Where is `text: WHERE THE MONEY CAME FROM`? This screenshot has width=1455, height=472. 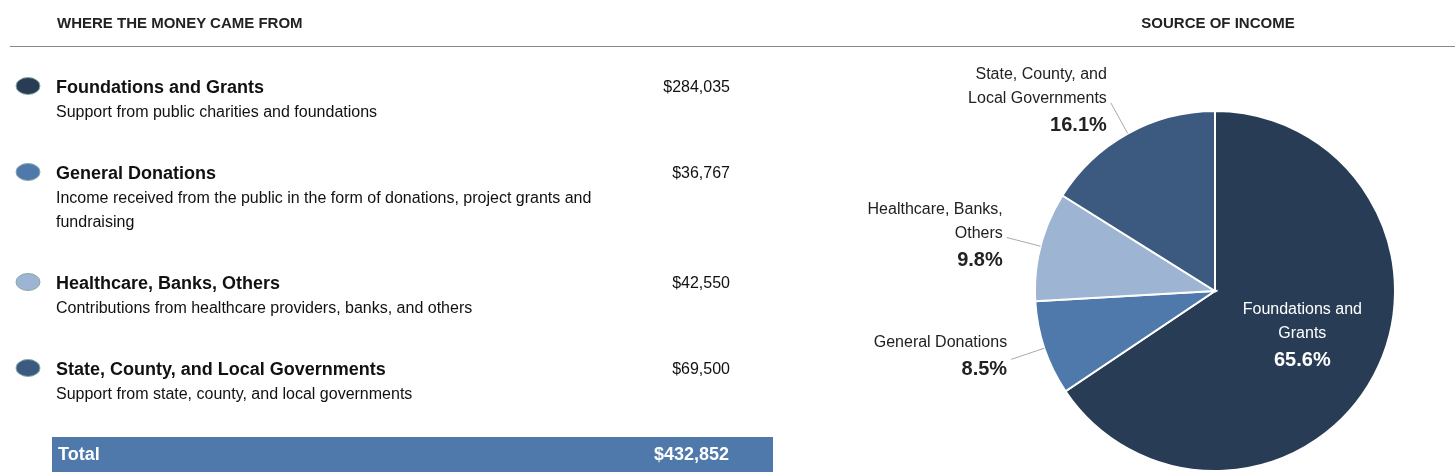
text: WHERE THE MONEY CAME FROM is located at coordinates (180, 22).